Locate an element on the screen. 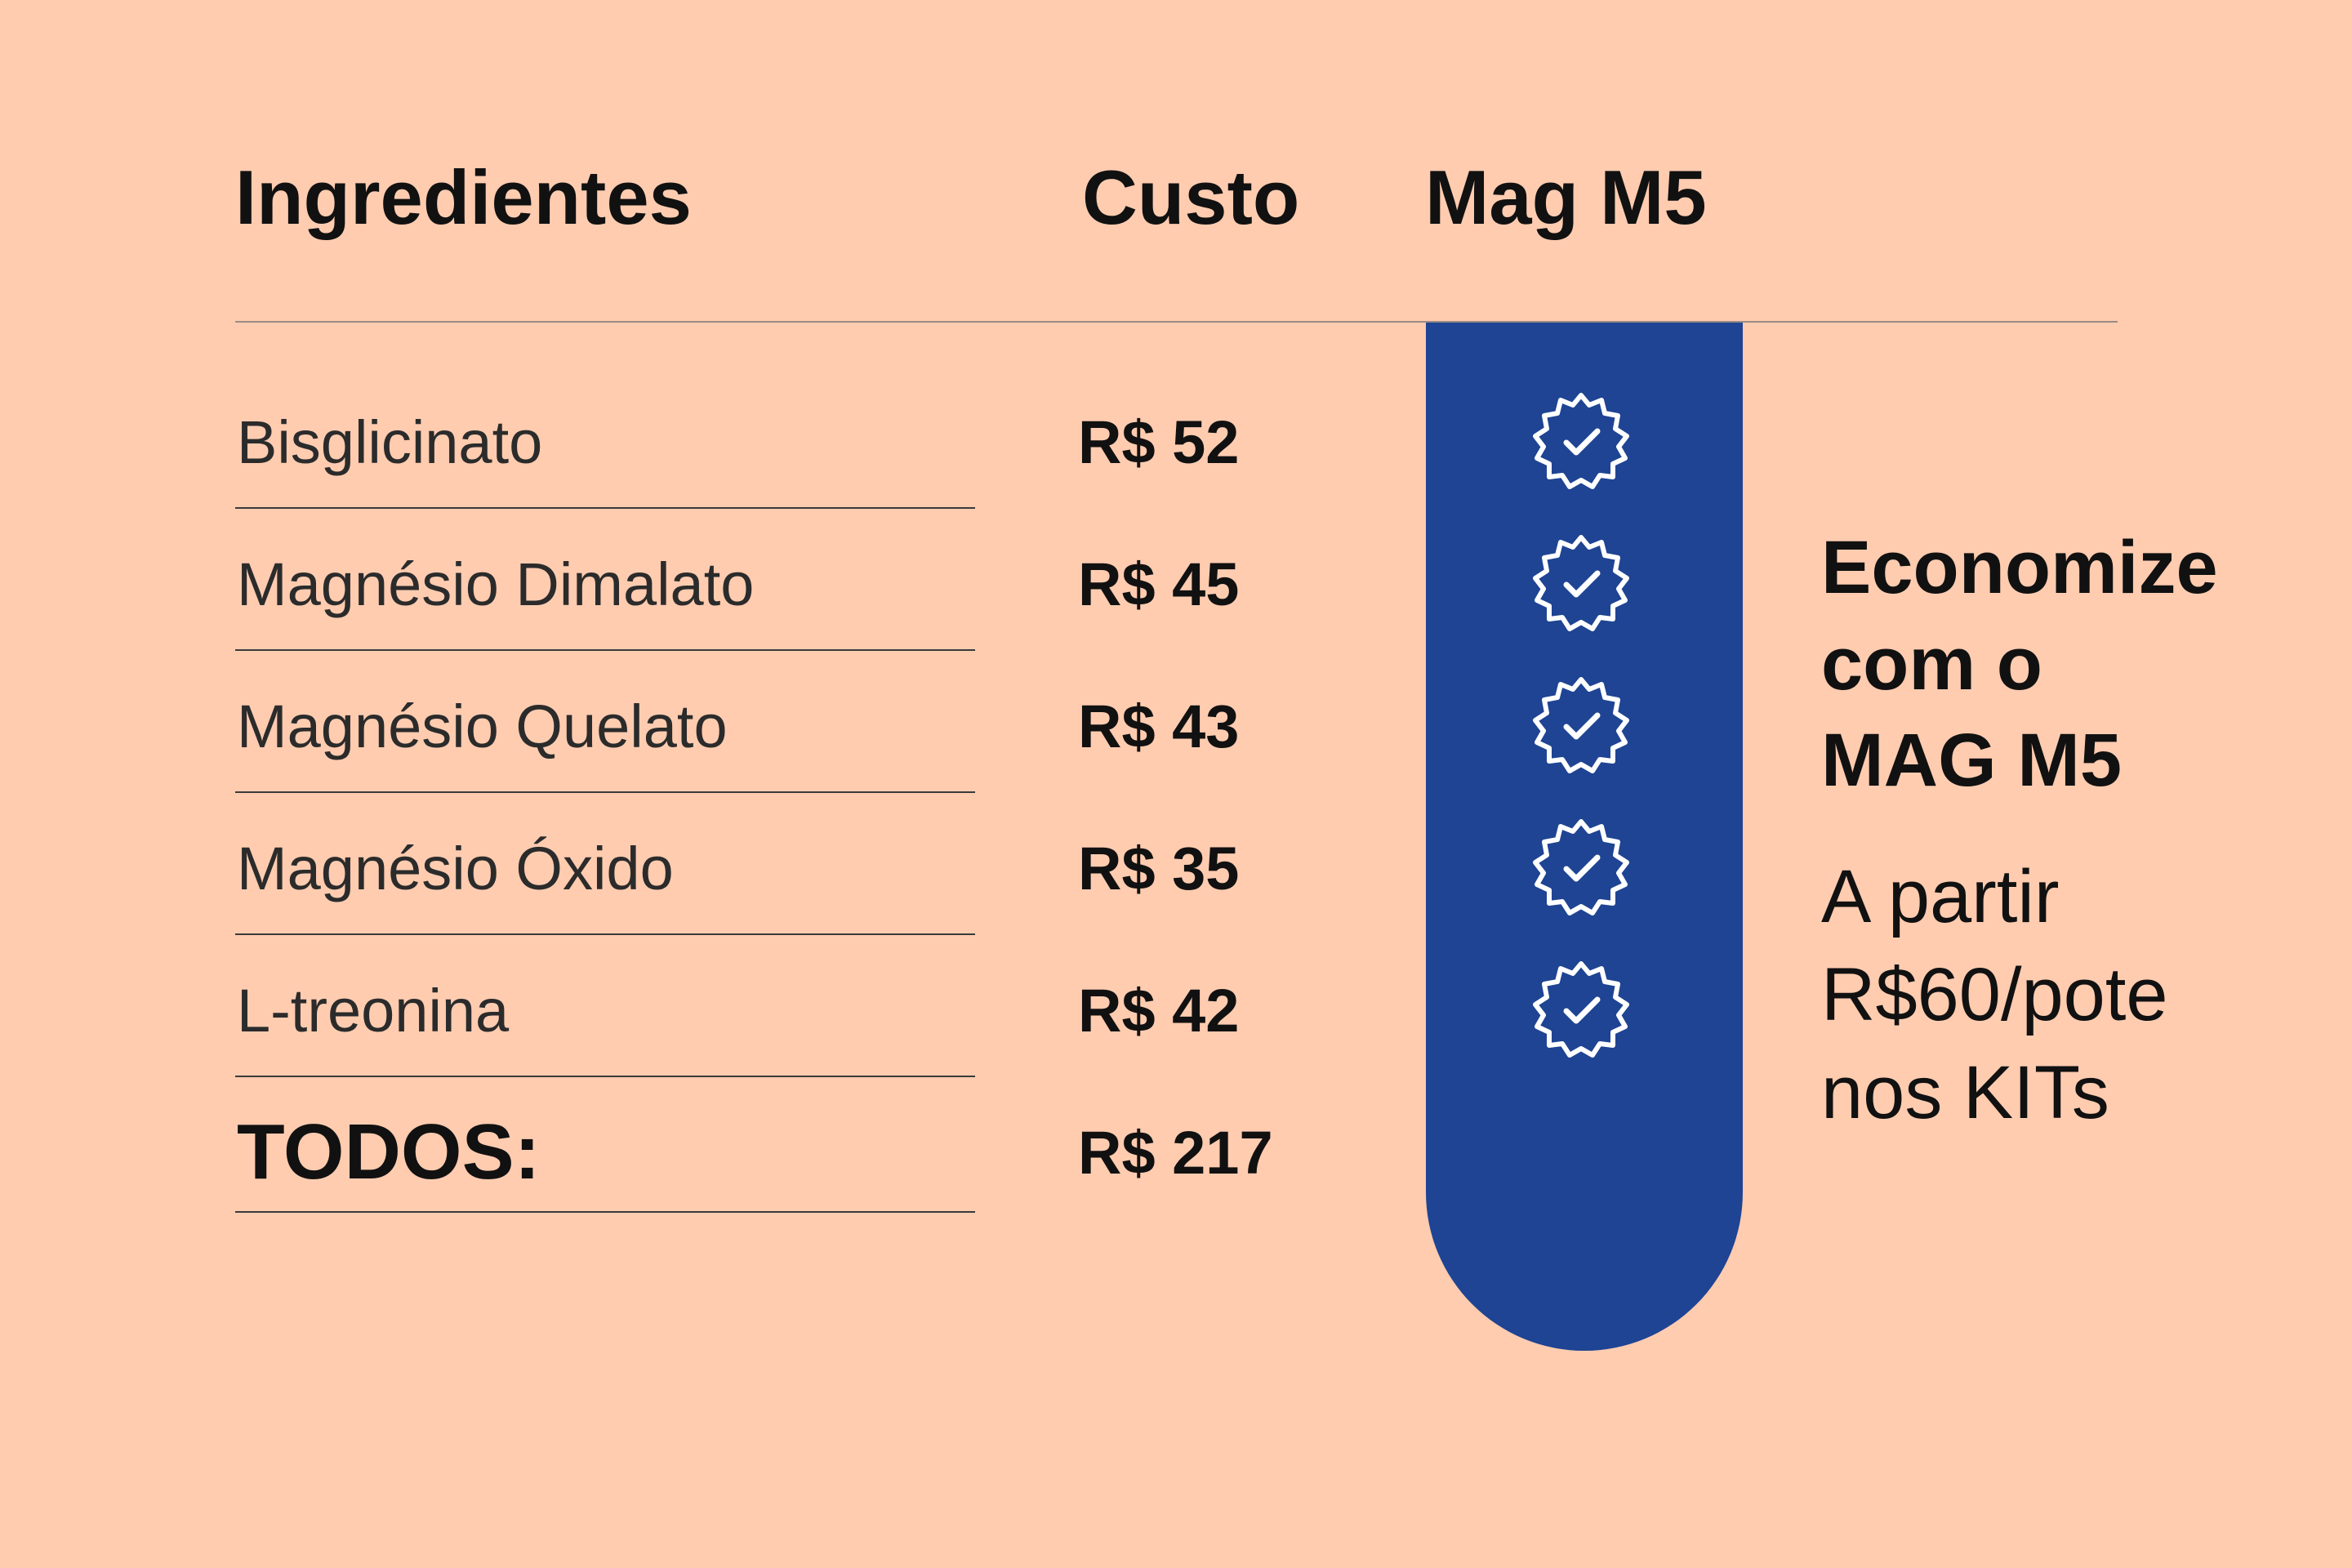 This screenshot has width=2352, height=1568. total-cost: R$ 217 is located at coordinates (1175, 1153).